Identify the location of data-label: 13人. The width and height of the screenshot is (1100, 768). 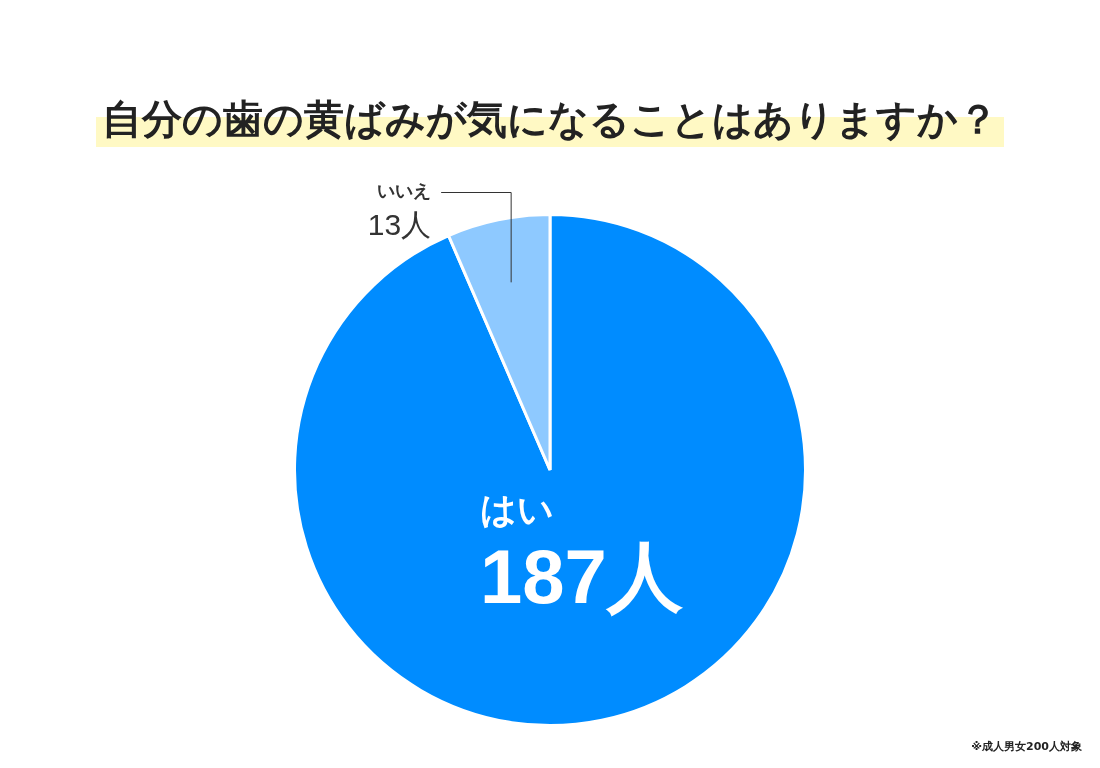
(399, 224).